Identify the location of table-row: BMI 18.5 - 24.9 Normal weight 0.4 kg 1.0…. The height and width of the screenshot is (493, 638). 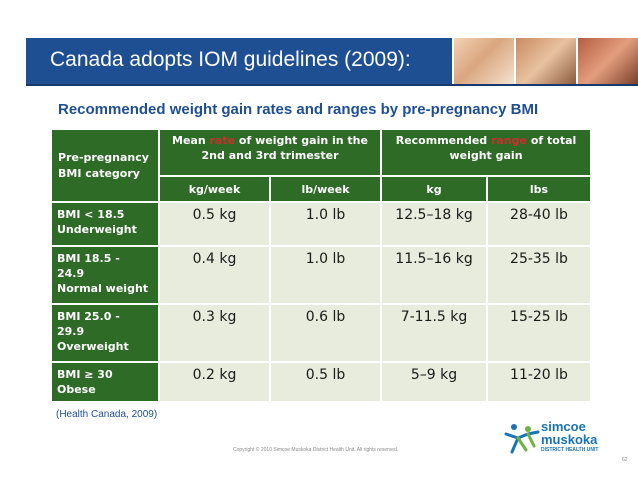
(321, 275).